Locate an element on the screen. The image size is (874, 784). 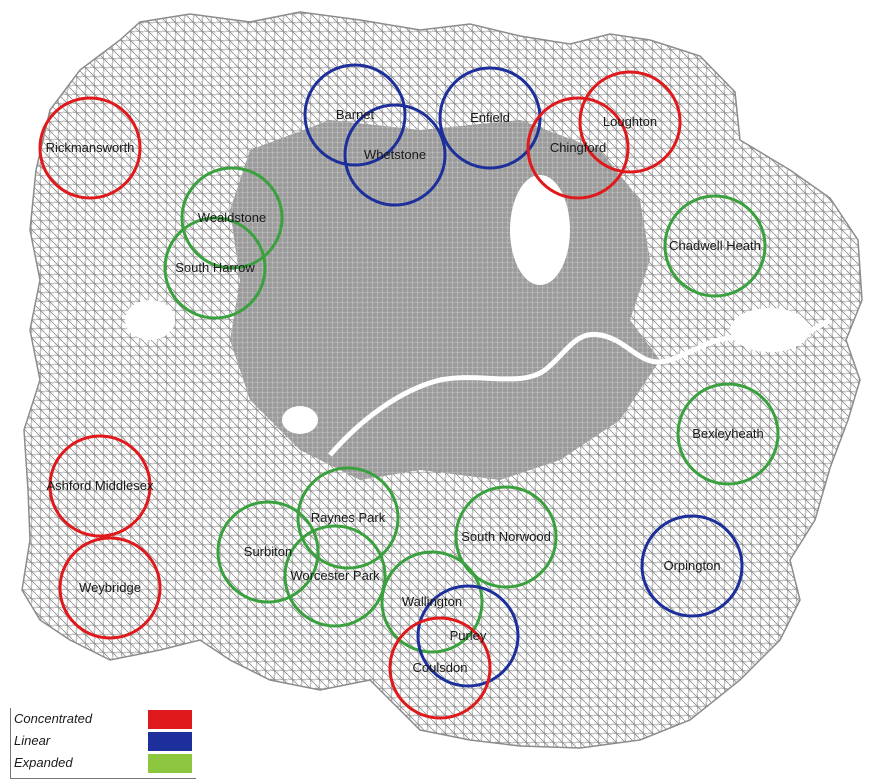
town-label-wallington: Wallington is located at coordinates (432, 601).